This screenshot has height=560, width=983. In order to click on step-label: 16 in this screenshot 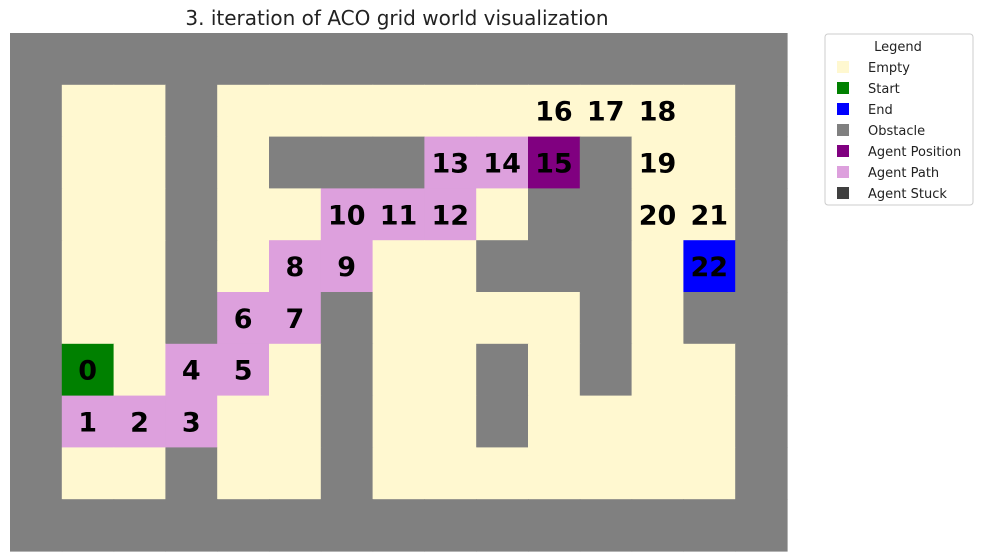, I will do `click(554, 112)`.